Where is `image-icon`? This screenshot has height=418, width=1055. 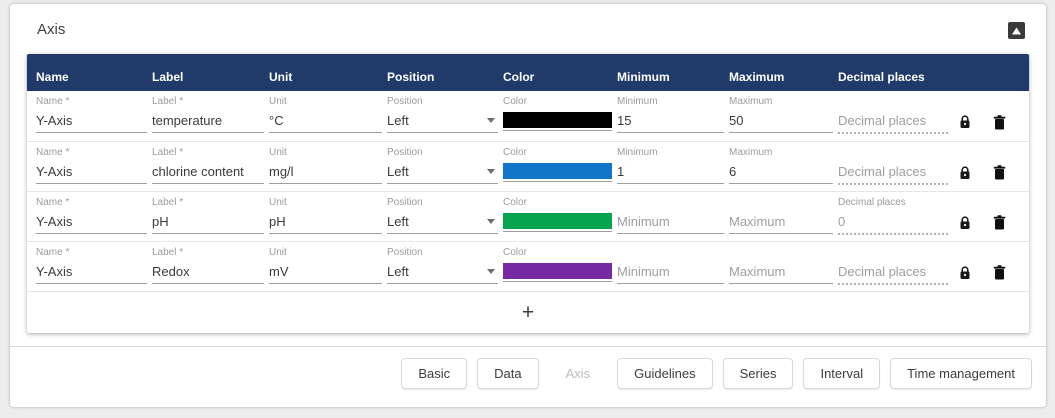 image-icon is located at coordinates (1016, 30).